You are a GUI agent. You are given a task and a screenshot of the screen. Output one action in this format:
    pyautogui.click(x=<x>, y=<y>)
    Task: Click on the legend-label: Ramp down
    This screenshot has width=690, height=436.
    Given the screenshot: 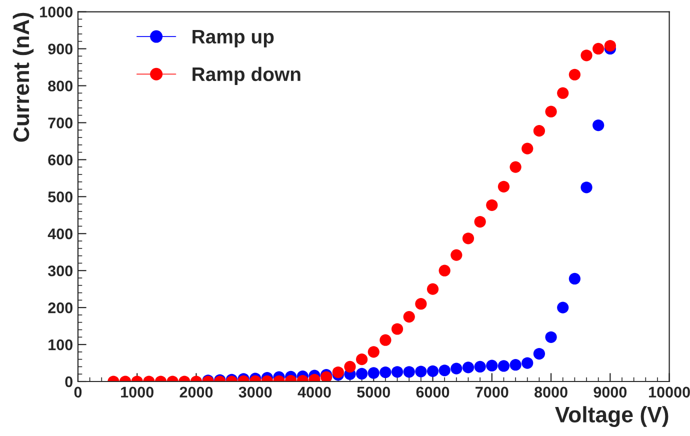 What is the action you would take?
    pyautogui.click(x=246, y=75)
    